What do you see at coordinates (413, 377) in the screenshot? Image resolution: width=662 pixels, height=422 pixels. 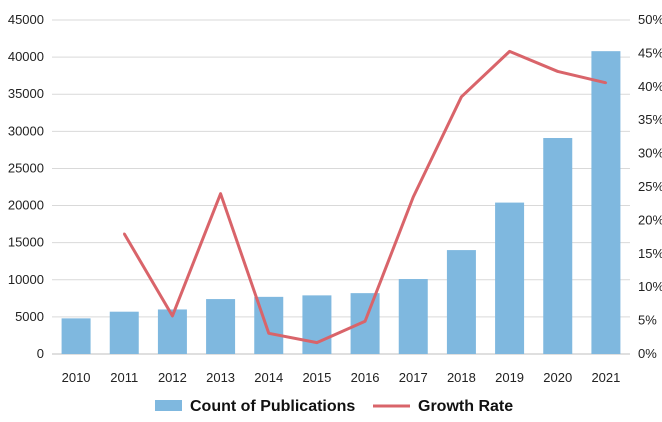 I see `x-tick-label: 2017` at bounding box center [413, 377].